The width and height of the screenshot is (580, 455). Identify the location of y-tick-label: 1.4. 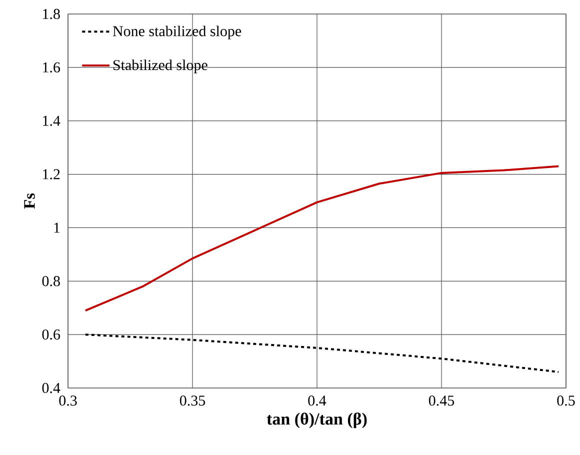
(51, 121).